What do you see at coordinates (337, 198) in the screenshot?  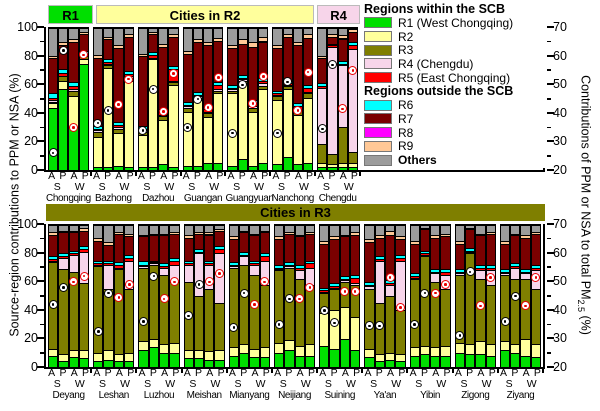 I see `city-label: Chengdu` at bounding box center [337, 198].